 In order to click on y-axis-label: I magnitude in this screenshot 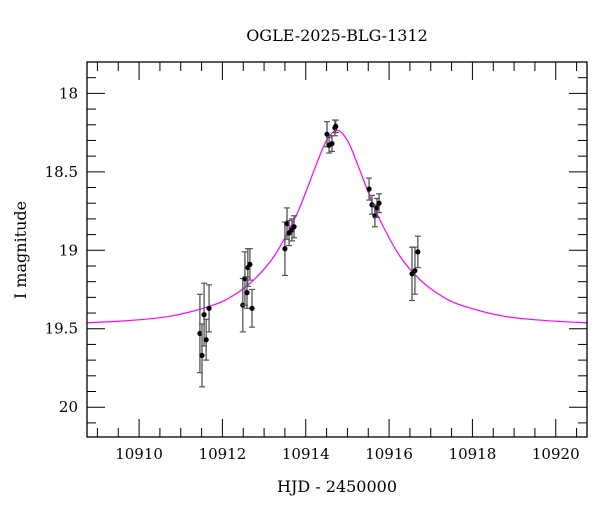, I will do `click(20, 250)`.